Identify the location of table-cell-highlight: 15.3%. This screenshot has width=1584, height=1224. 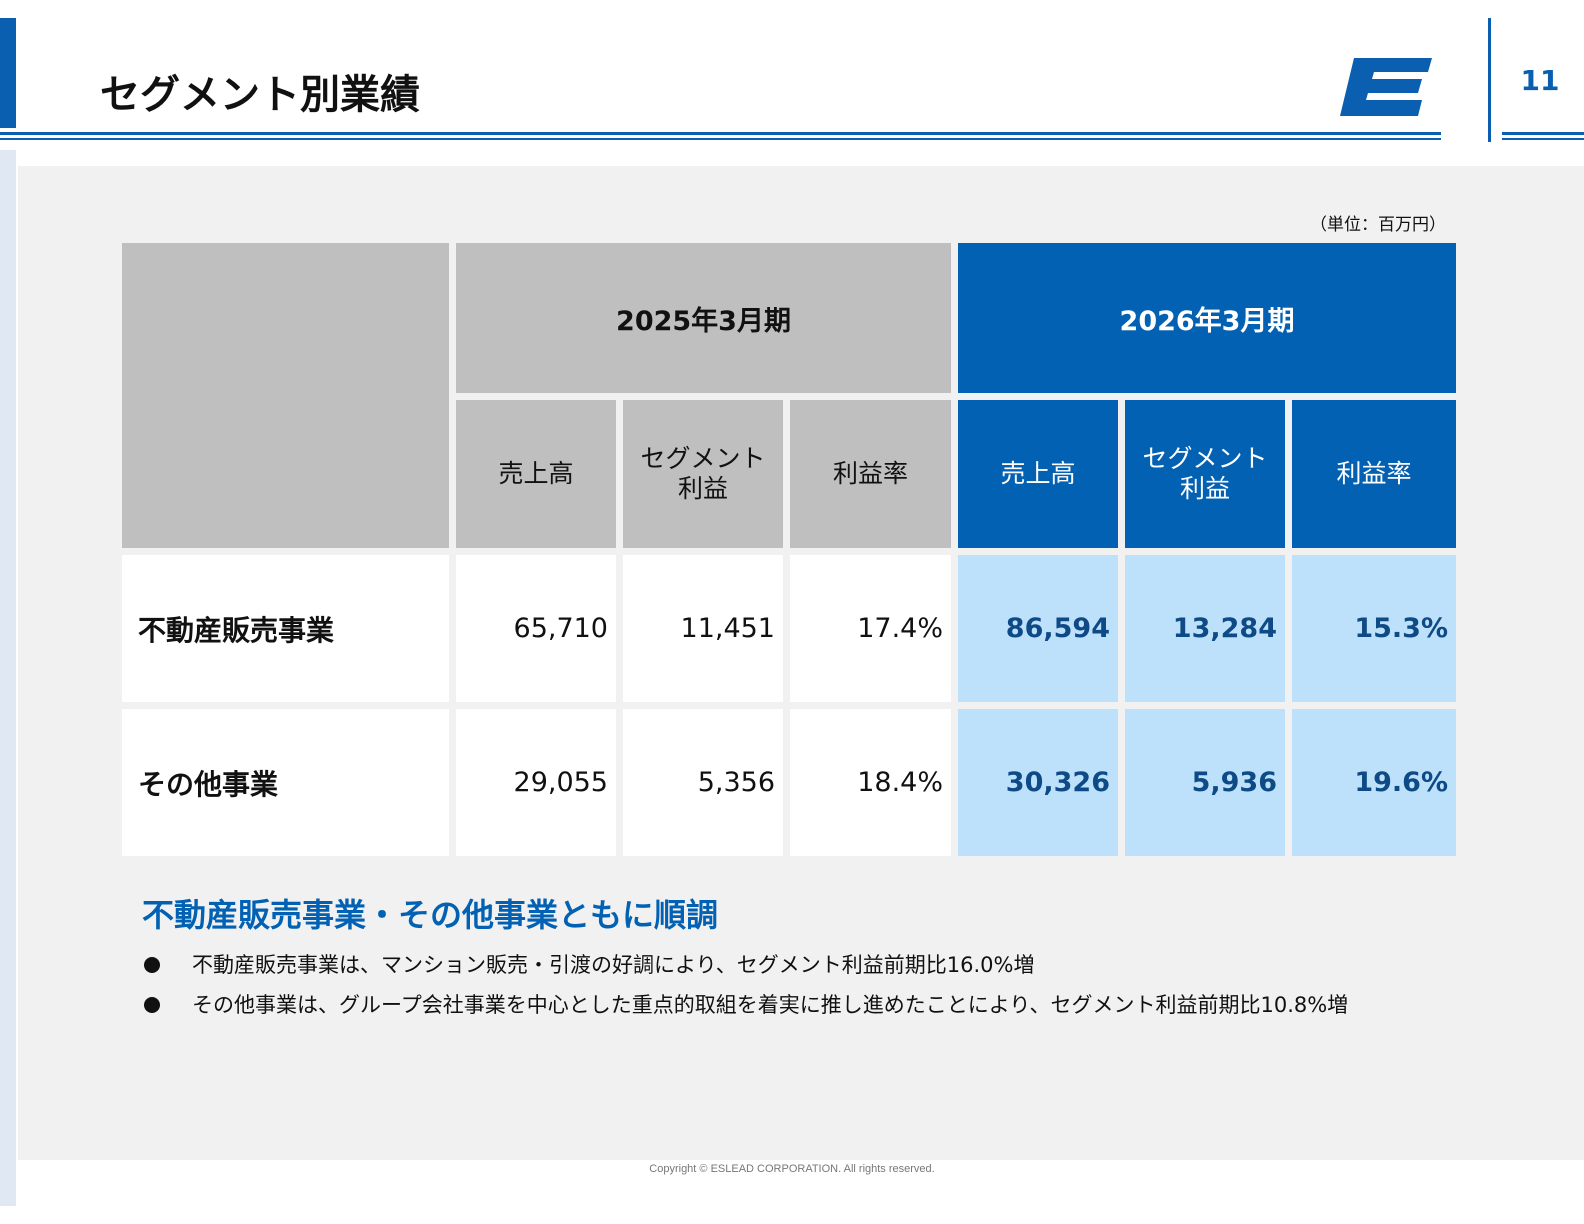
(1374, 628).